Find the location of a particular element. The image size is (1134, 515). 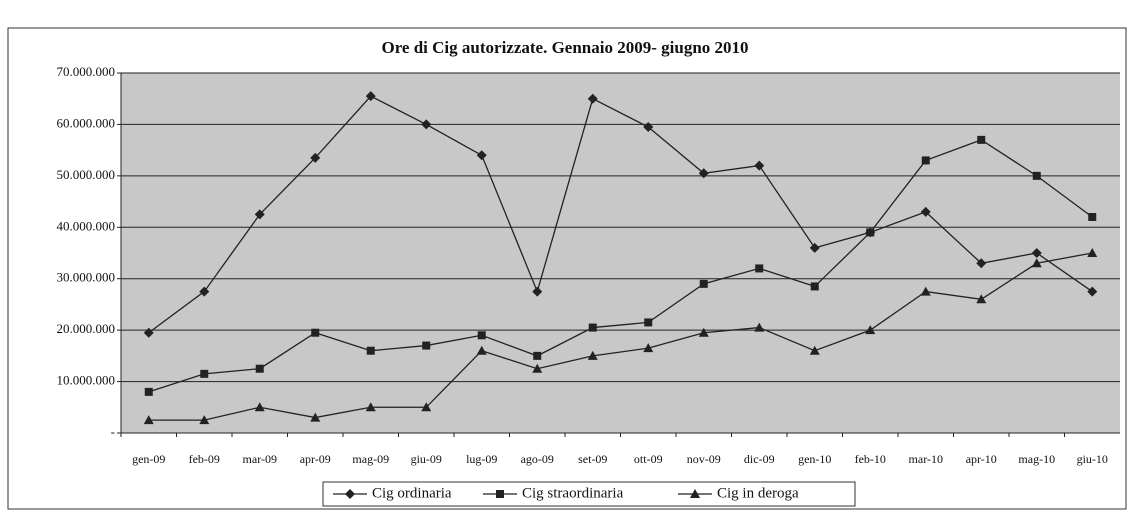

x-tick-label: ott-09 is located at coordinates (648, 459).